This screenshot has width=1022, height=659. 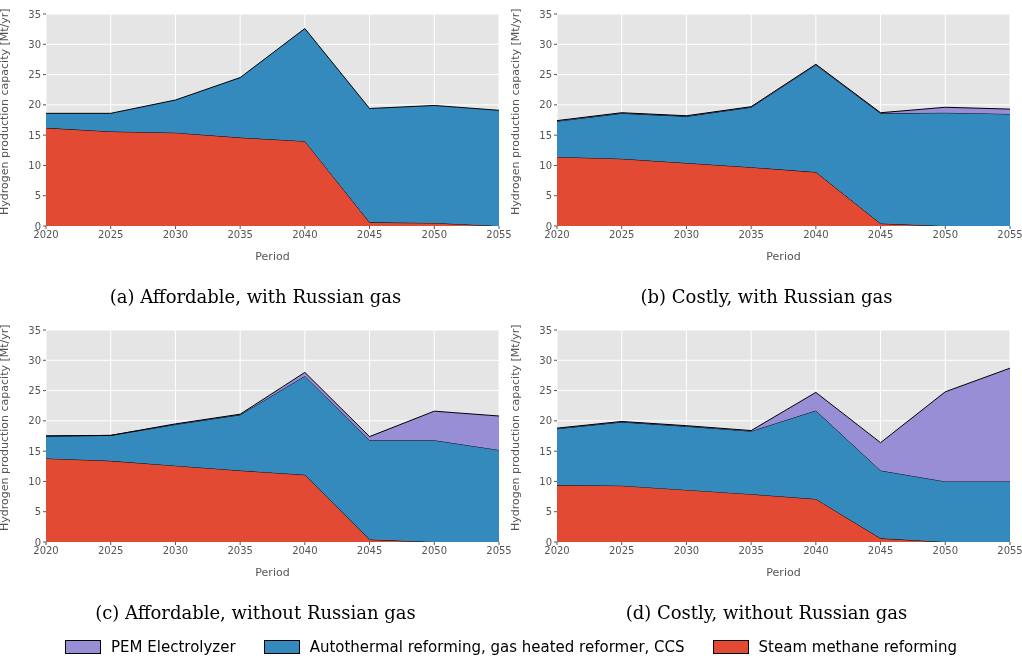 What do you see at coordinates (766, 612) in the screenshot?
I see `text: (d) Costly, without Russian gas` at bounding box center [766, 612].